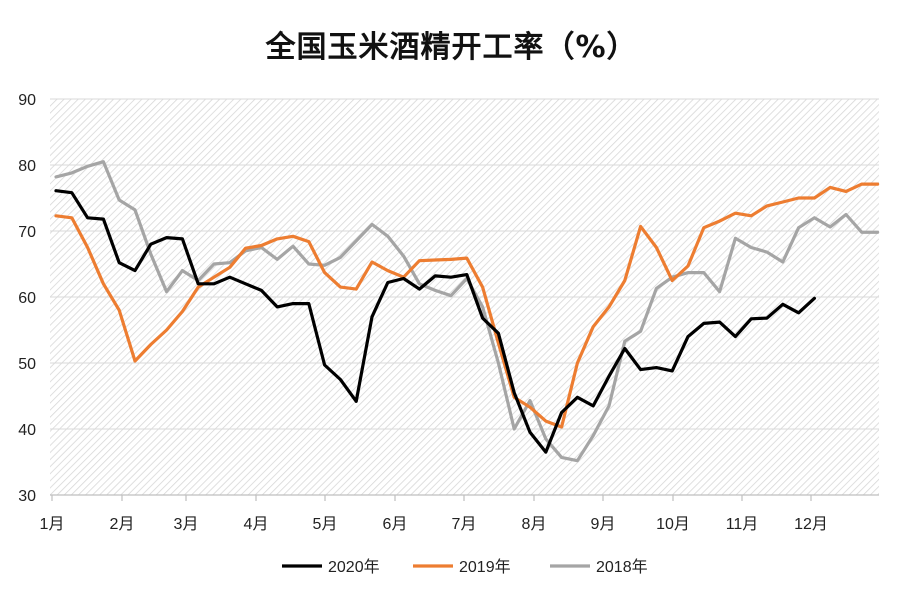  What do you see at coordinates (811, 524) in the screenshot?
I see `x-tick-label: 12月` at bounding box center [811, 524].